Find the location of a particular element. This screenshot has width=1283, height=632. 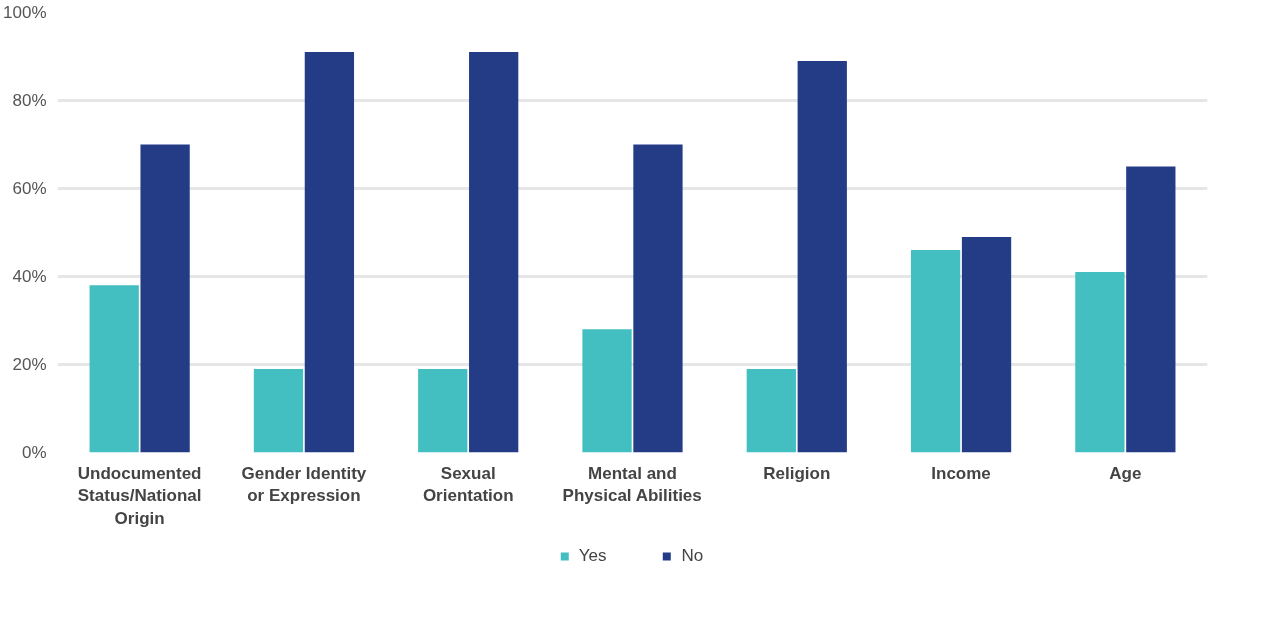

x-tick-label: Religion is located at coordinates (797, 473).